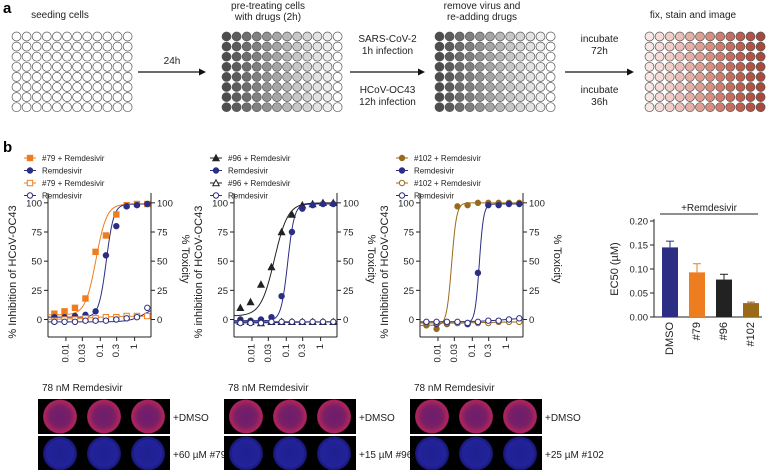 The width and height of the screenshot is (768, 470). Describe the element at coordinates (421, 72) in the screenshot. I see `arrow-head` at that location.